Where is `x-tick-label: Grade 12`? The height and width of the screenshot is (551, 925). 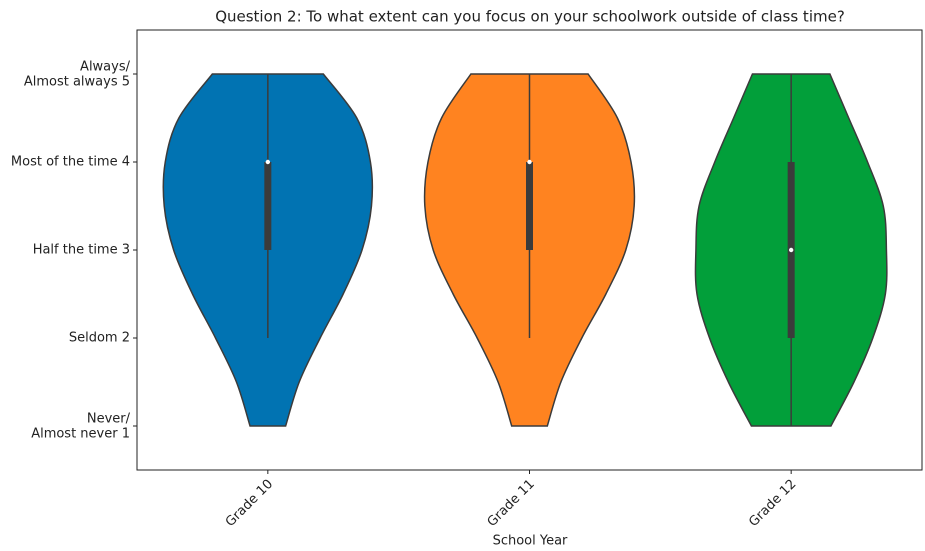 x-tick-label: Grade 12 is located at coordinates (772, 503).